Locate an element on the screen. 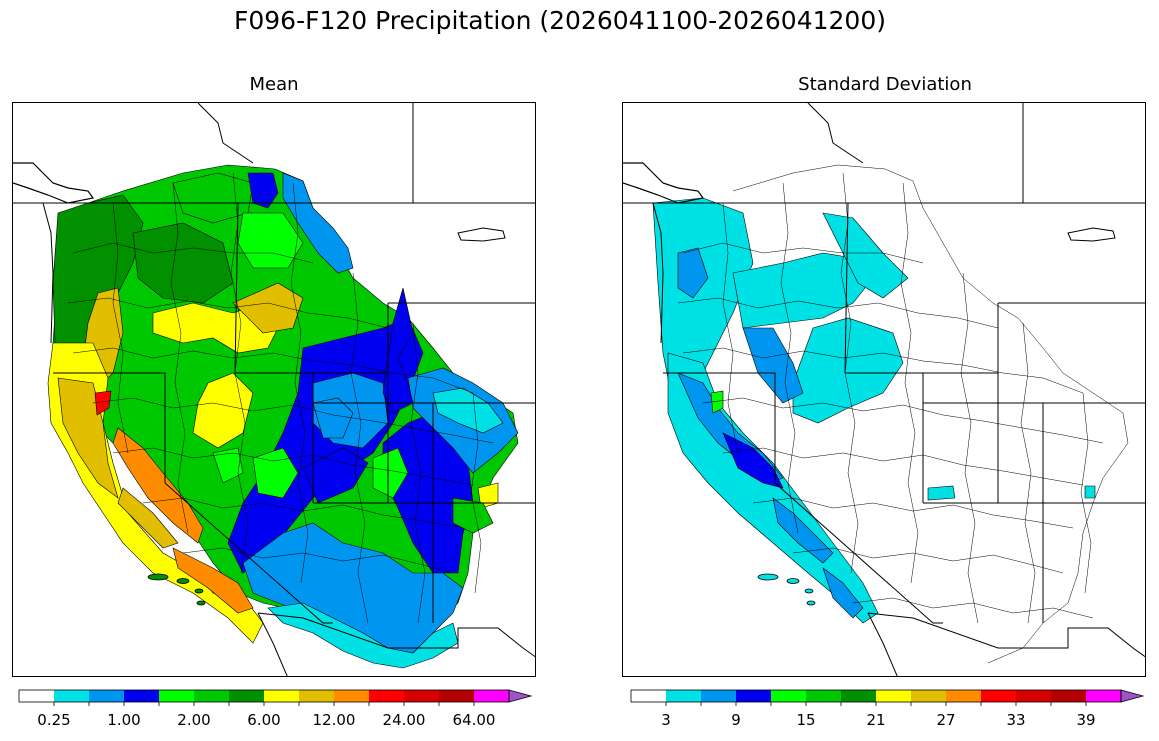 This screenshot has width=1159, height=741. colorbar-tick-label: 6.00 is located at coordinates (264, 720).